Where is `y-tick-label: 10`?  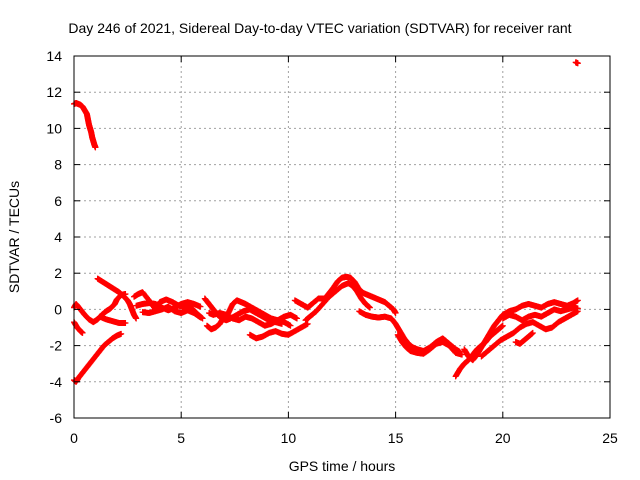
y-tick-label: 10 is located at coordinates (54, 128).